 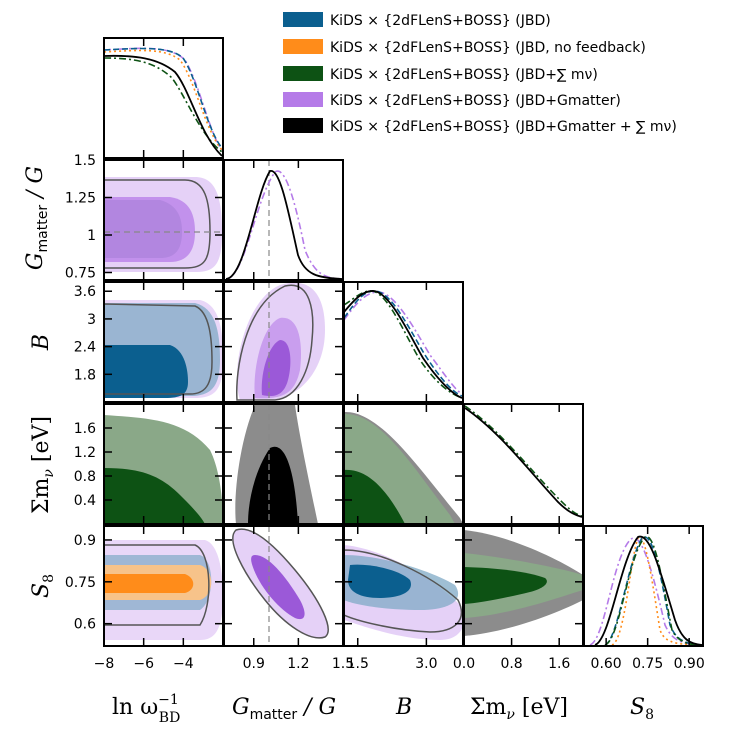 I want to click on marginal-b, so click(x=403, y=344).